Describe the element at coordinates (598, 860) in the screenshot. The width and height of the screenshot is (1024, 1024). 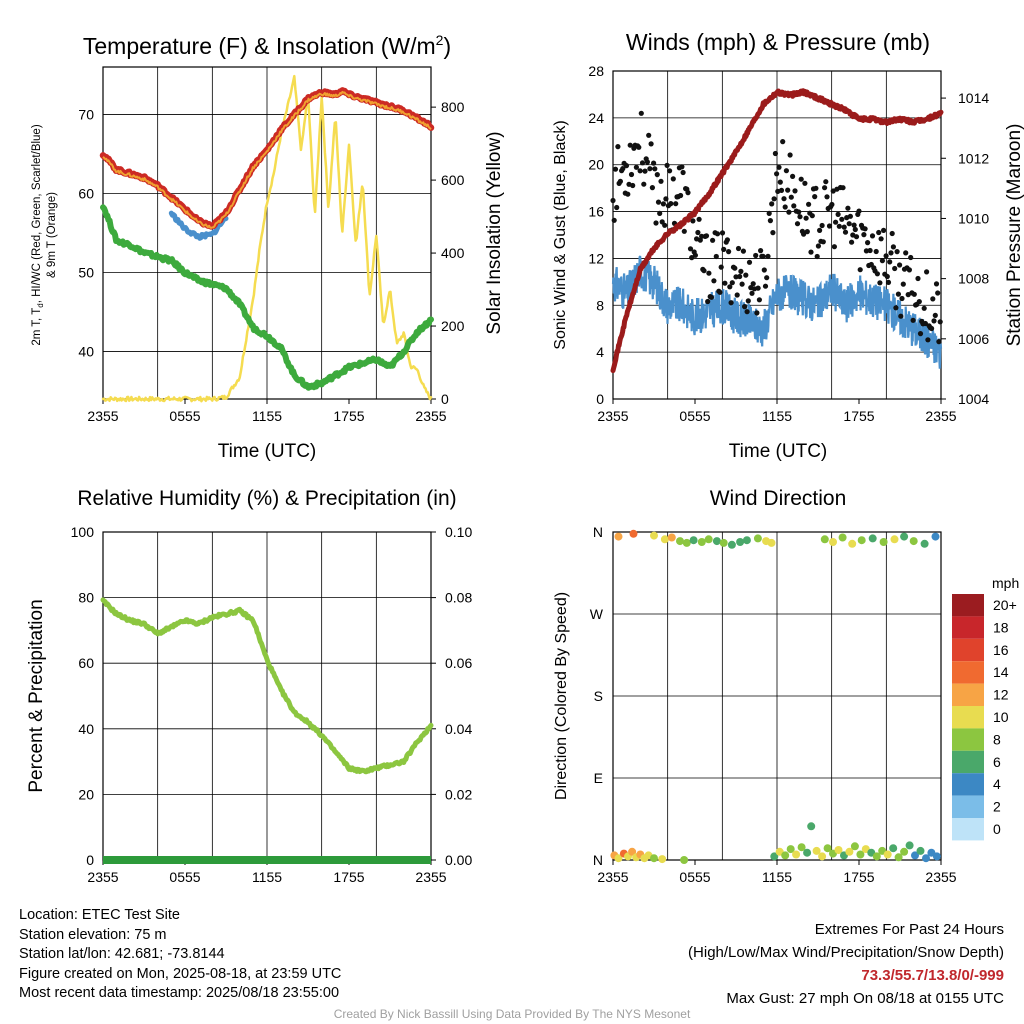
I see `dir-ytick-label: N` at that location.